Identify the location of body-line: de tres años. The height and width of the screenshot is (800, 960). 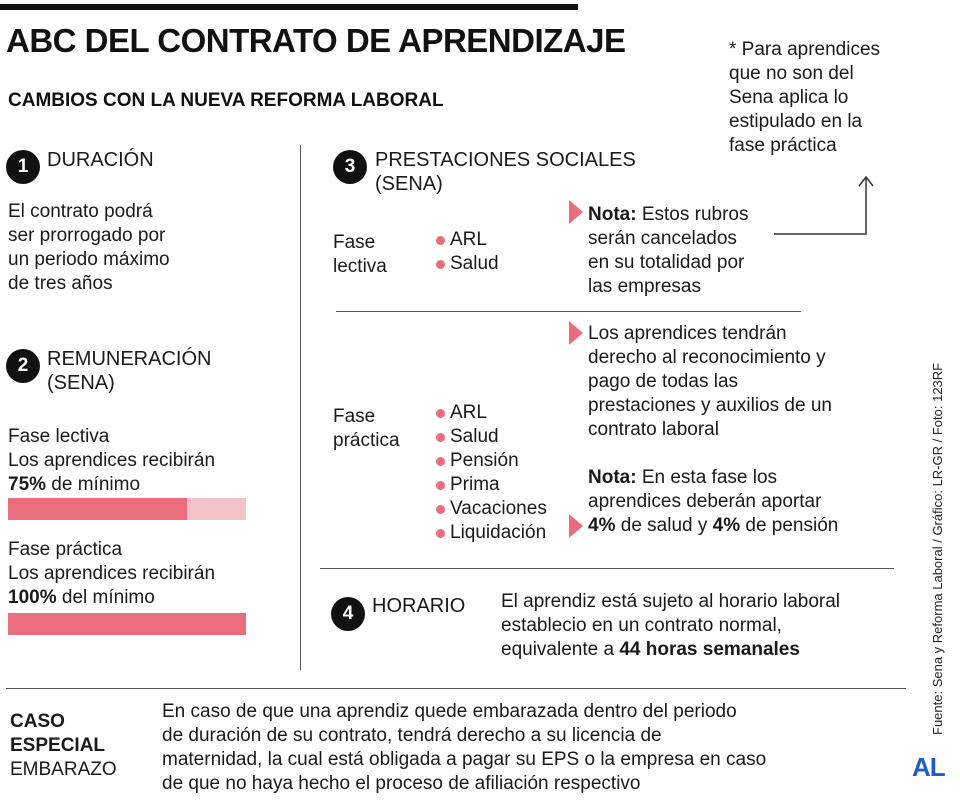
(60, 283).